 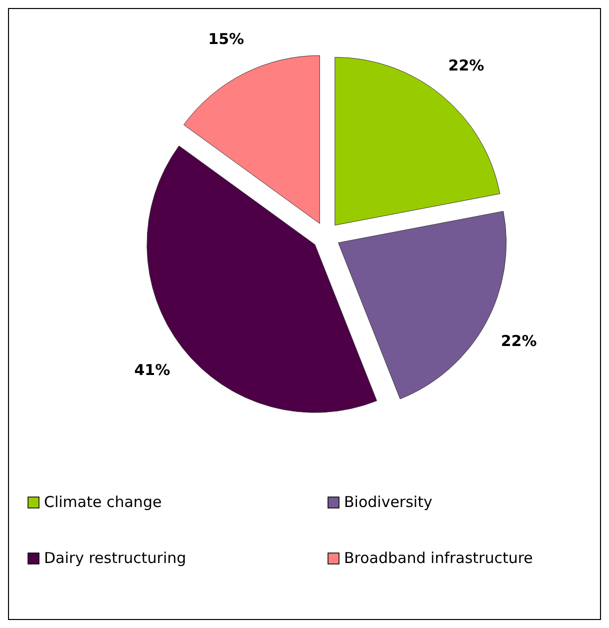 I want to click on legend-label: Climate change, so click(x=103, y=502).